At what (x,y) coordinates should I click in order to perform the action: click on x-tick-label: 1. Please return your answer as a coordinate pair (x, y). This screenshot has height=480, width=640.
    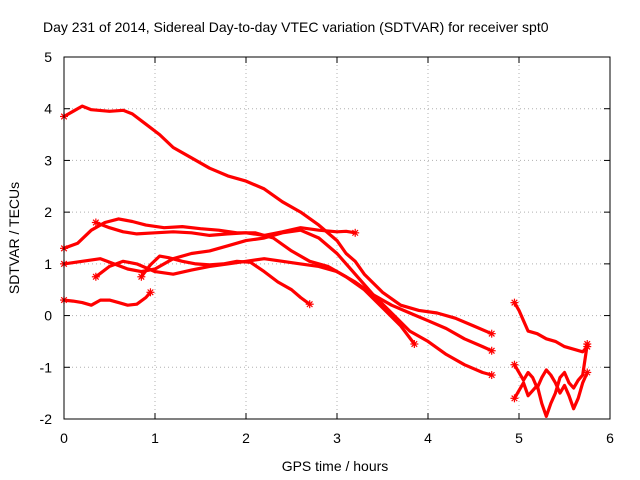
    Looking at the image, I should click on (155, 438).